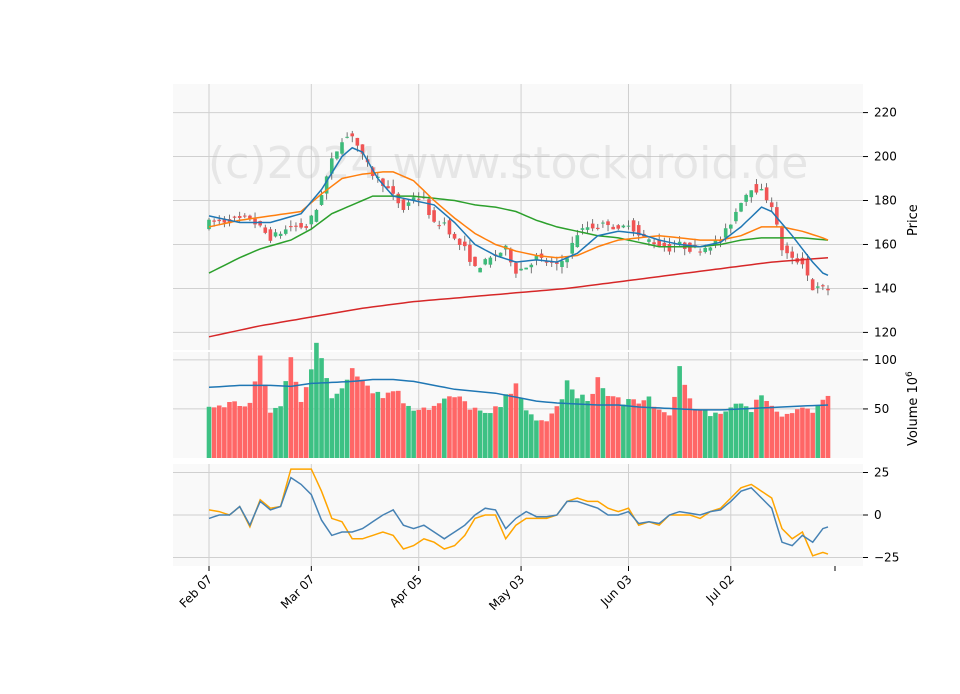  I want to click on ma-short-line, so click(518, 211).